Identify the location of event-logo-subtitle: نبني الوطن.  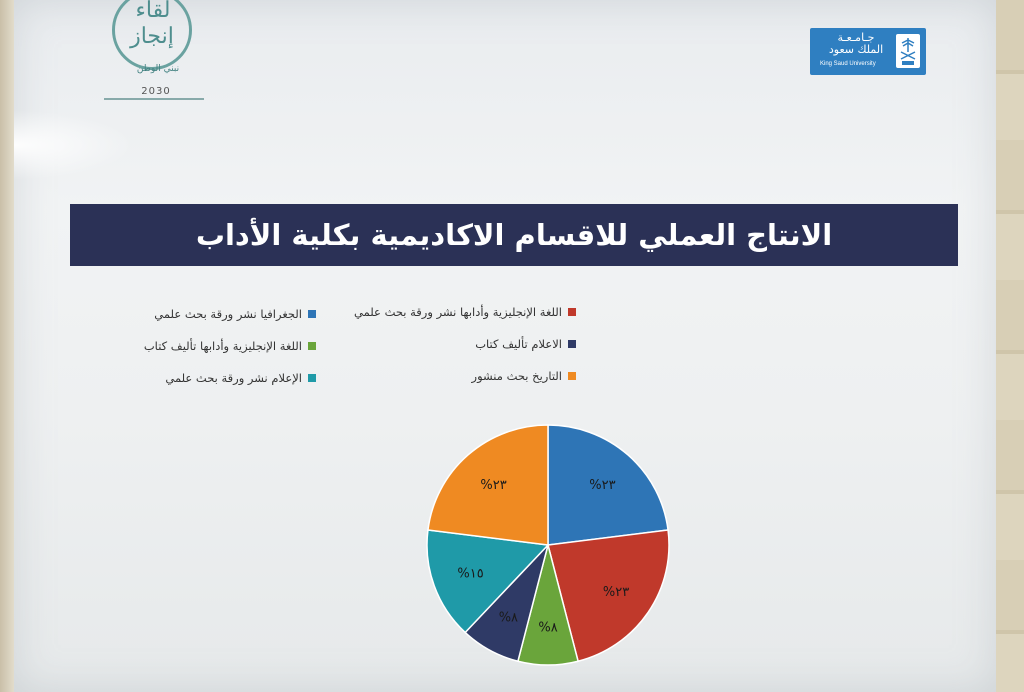
(158, 69).